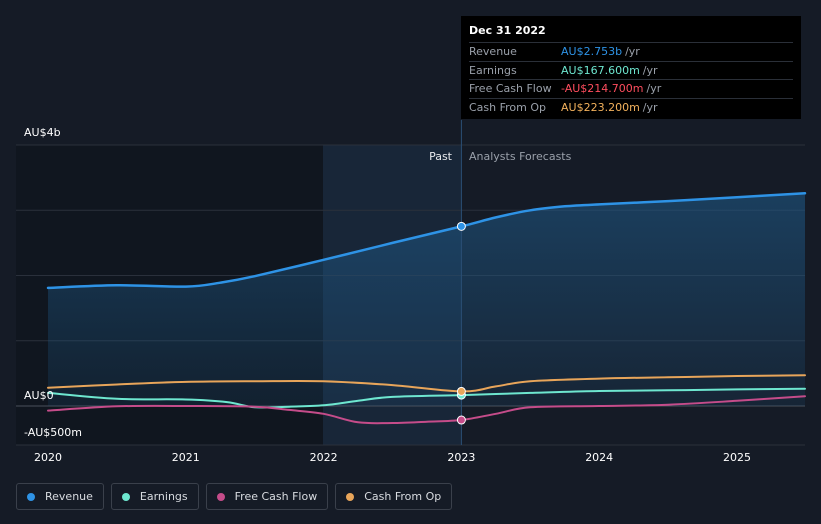  What do you see at coordinates (48, 457) in the screenshot?
I see `x-tick-label: 2020` at bounding box center [48, 457].